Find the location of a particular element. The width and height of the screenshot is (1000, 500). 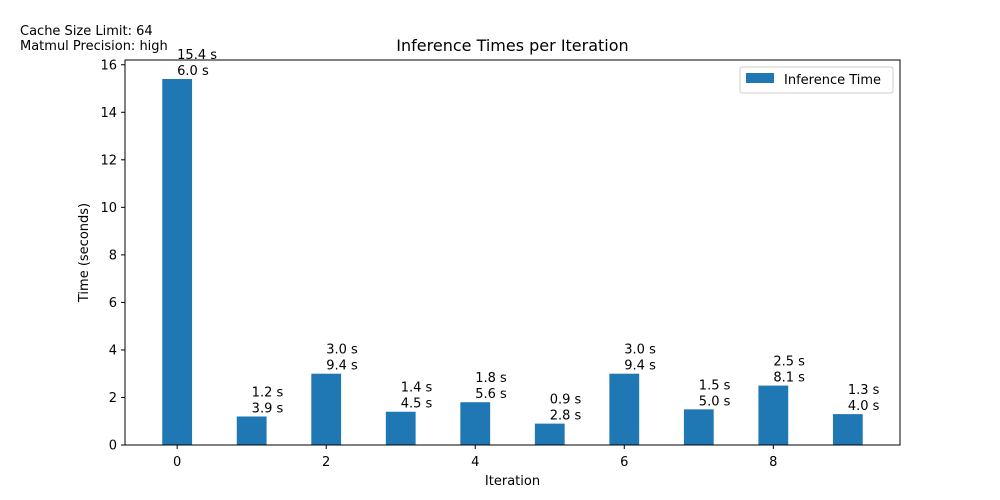

y-tick-label: 4 is located at coordinates (113, 350).